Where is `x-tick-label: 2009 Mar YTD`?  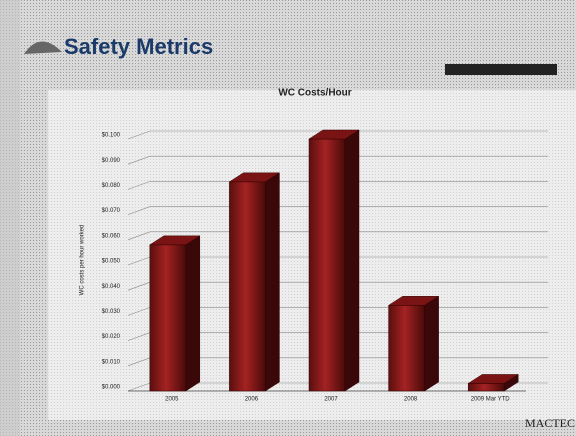
x-tick-label: 2009 Mar YTD is located at coordinates (491, 400).